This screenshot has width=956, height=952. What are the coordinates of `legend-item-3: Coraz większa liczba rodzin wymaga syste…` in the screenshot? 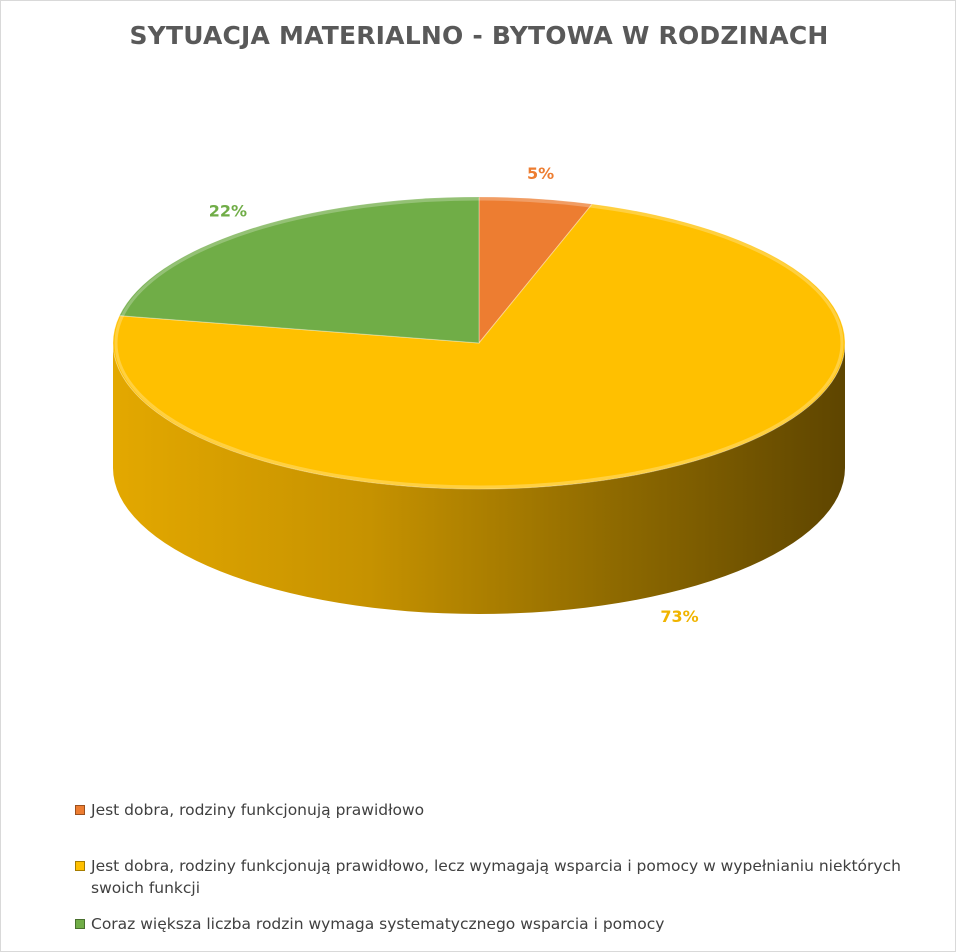 It's located at (490, 924).